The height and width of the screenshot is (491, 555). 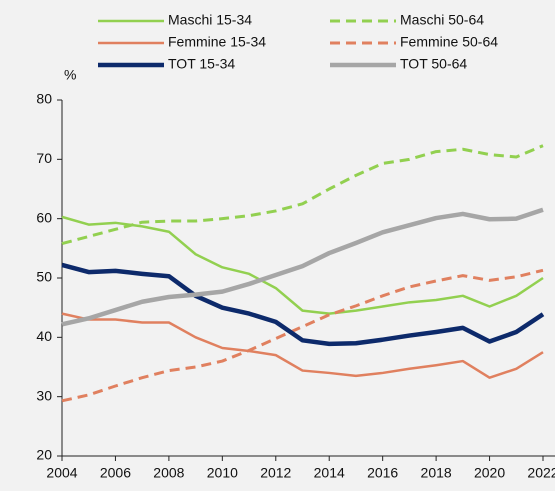 I want to click on y-axis-label: %, so click(x=70, y=75).